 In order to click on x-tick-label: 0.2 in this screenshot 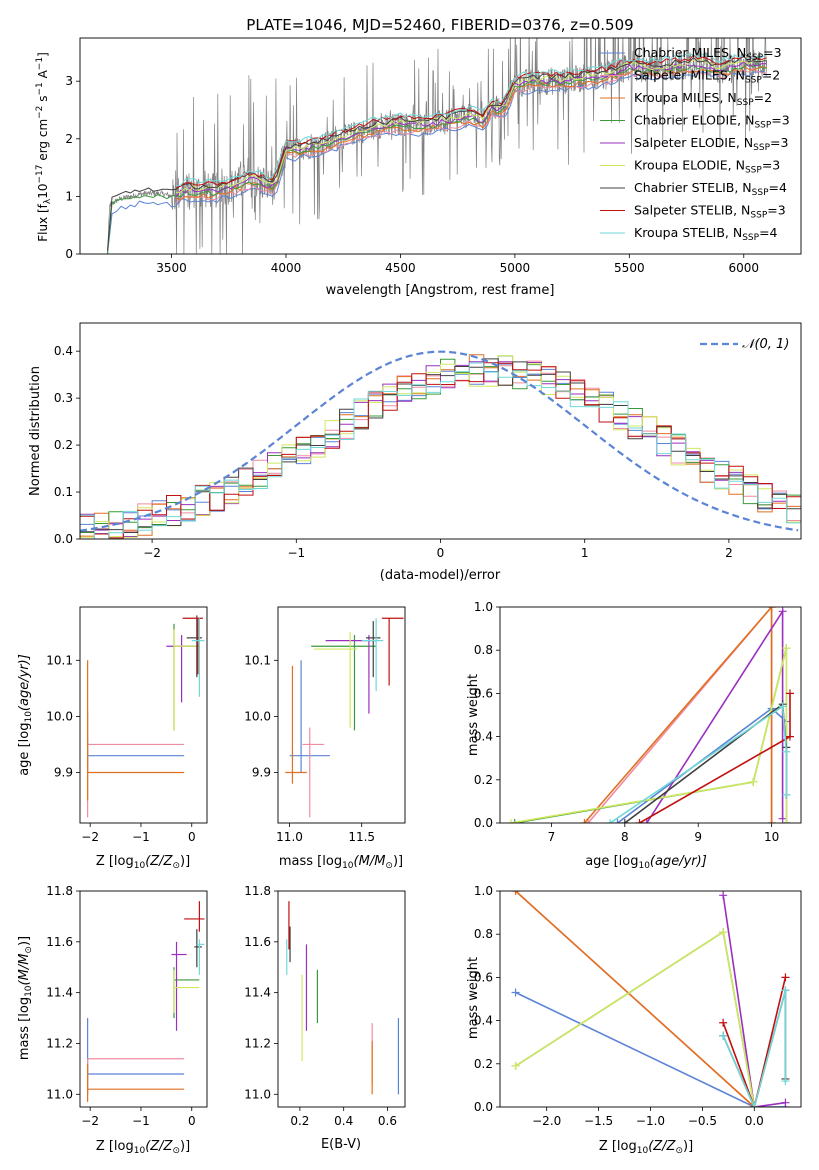, I will do `click(299, 1121)`.